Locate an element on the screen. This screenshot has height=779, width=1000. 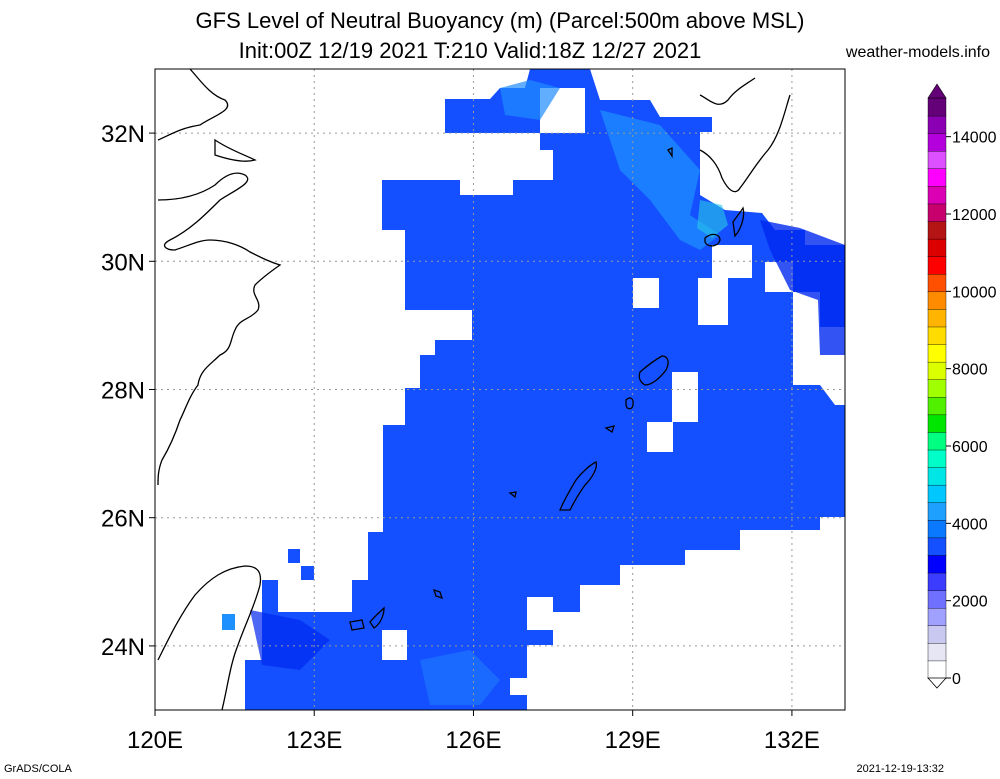
colorbar-label: 0 is located at coordinates (956, 679).